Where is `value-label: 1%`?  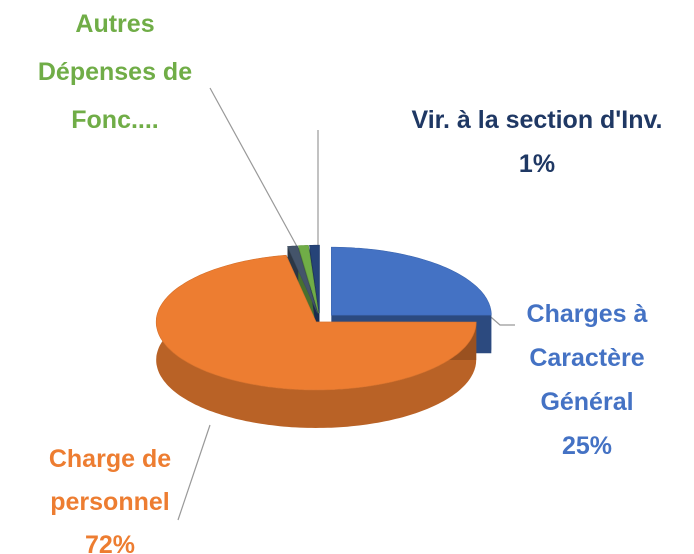
value-label: 1% is located at coordinates (537, 164).